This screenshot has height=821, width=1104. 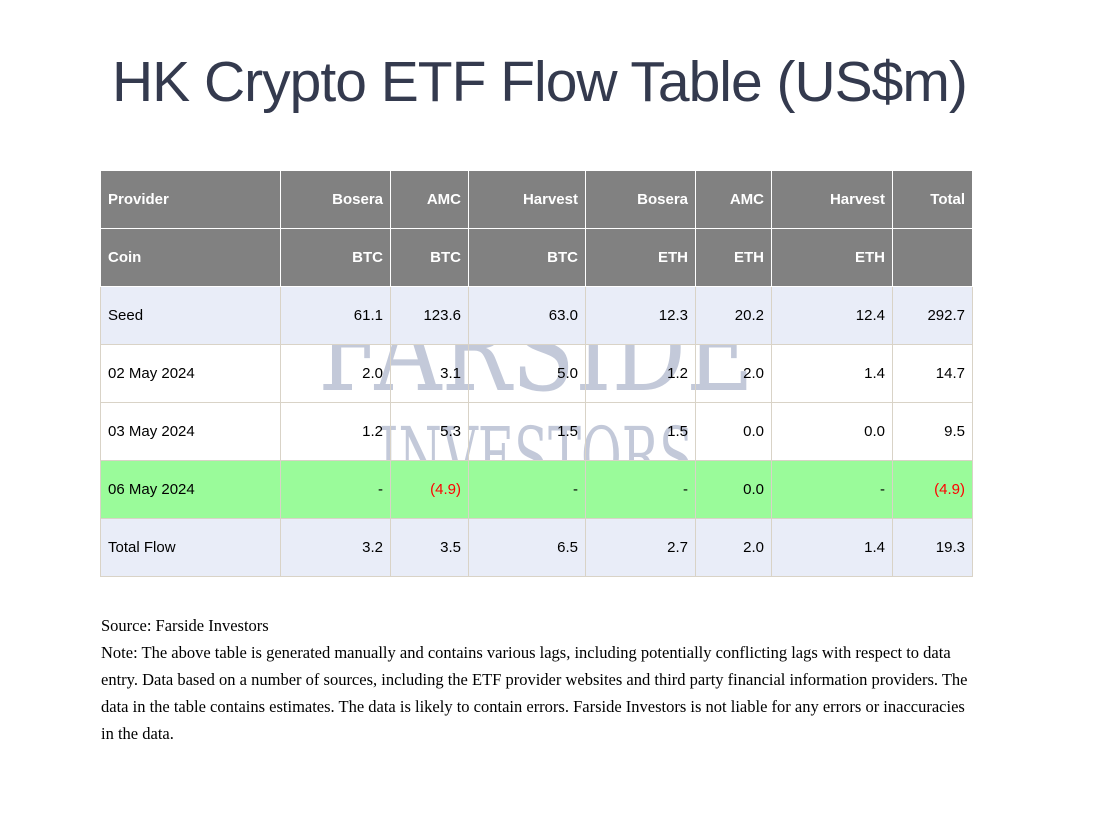 What do you see at coordinates (640, 315) in the screenshot?
I see `value-cell: 12.3` at bounding box center [640, 315].